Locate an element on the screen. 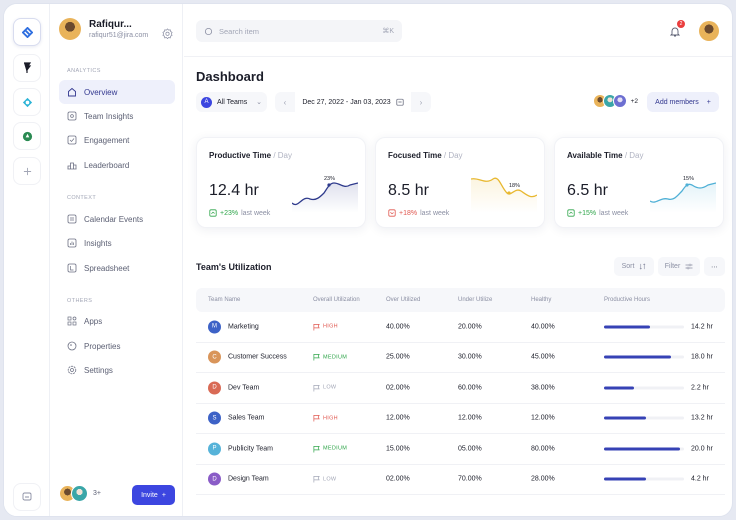  card-delta: +23% last week is located at coordinates (239, 213).